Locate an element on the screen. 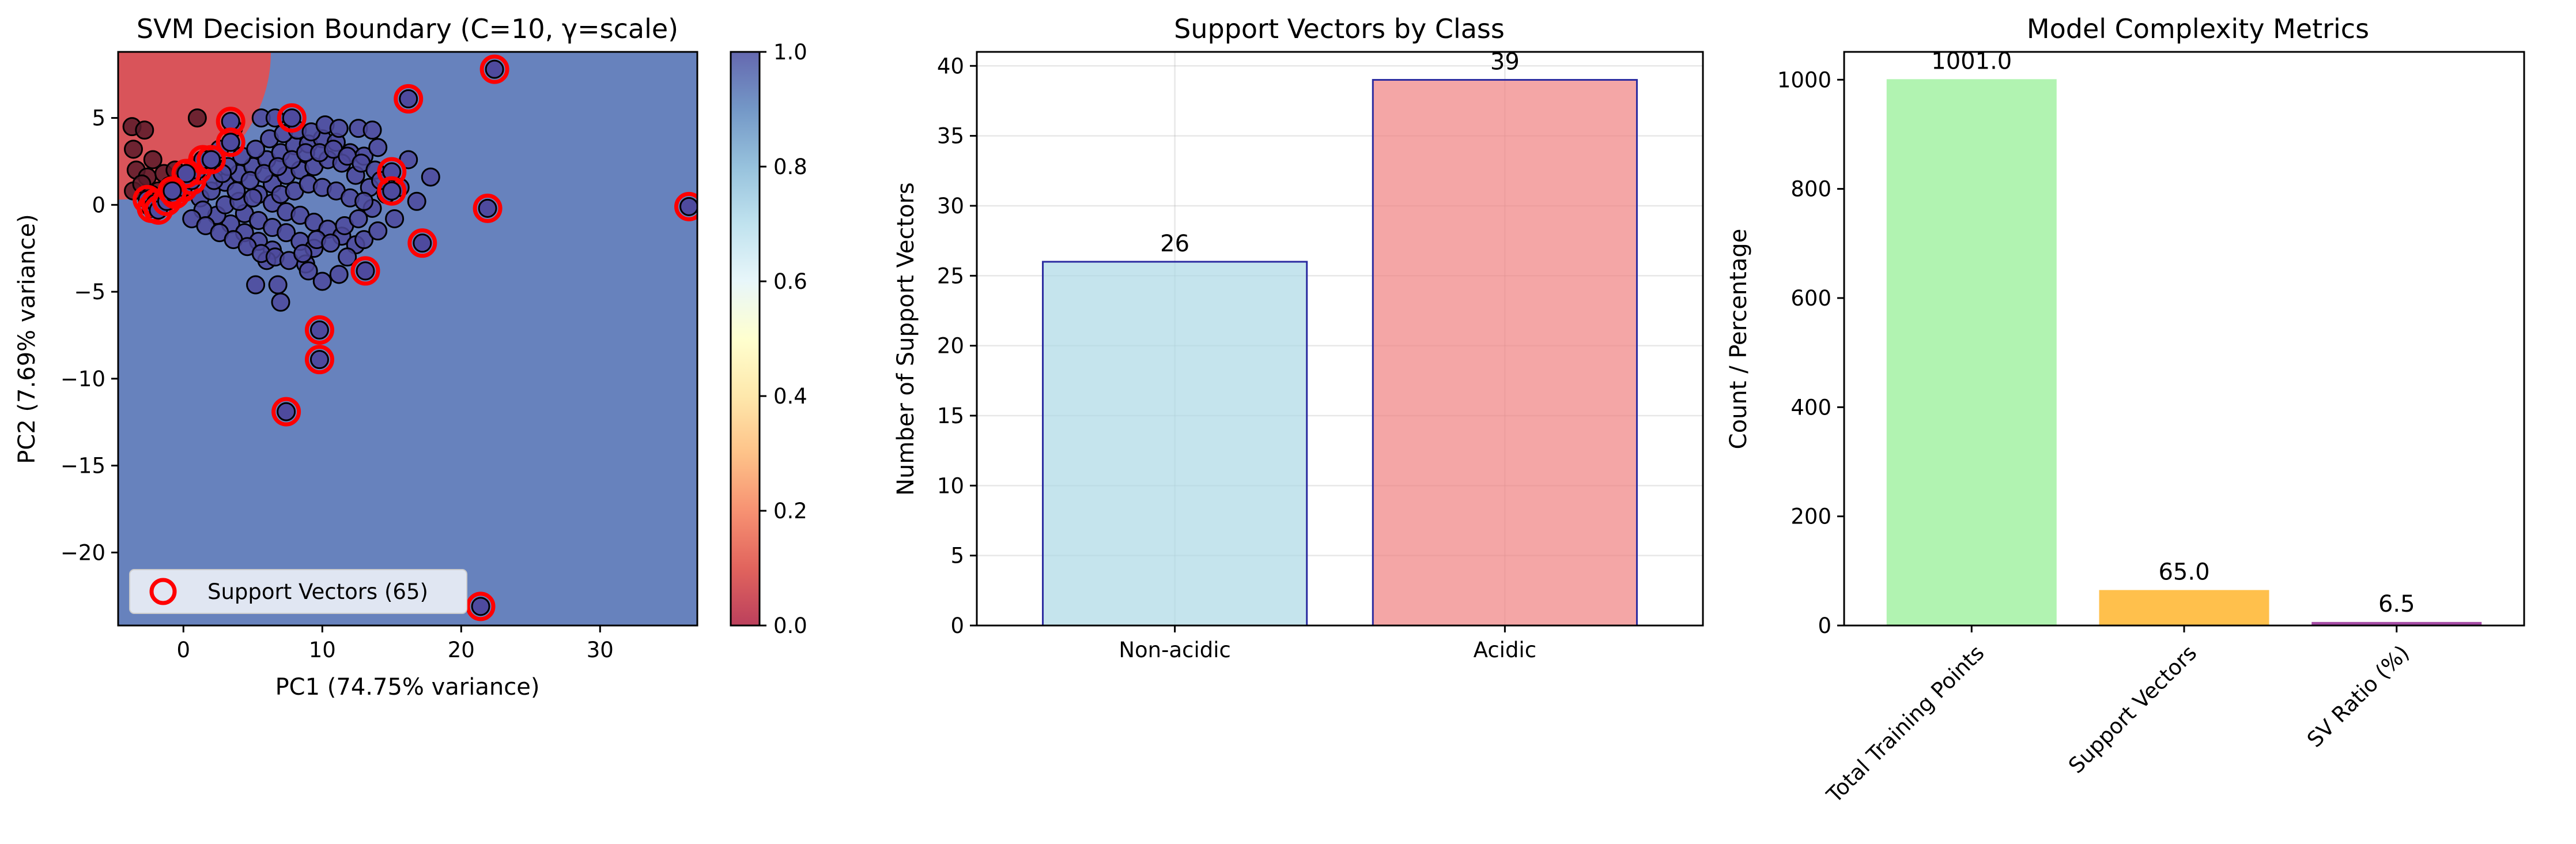  y-tick-label: 30 is located at coordinates (950, 206).